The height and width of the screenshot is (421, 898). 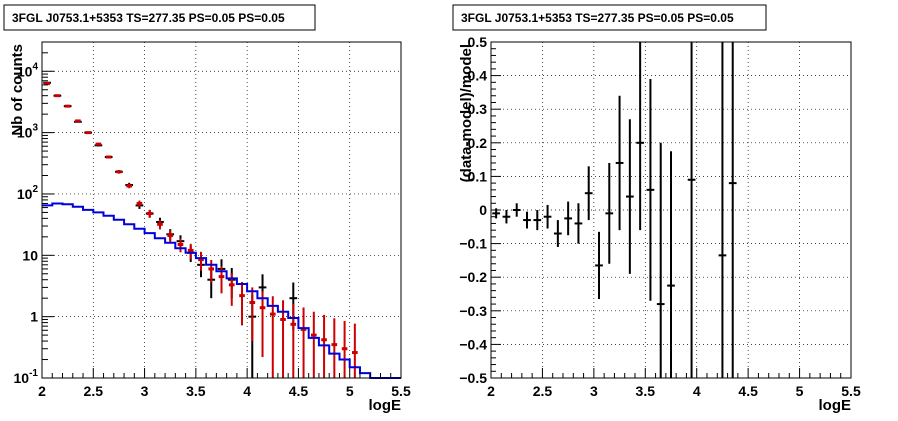 I want to click on counts-x-tick-label: 4.5, so click(x=299, y=391).